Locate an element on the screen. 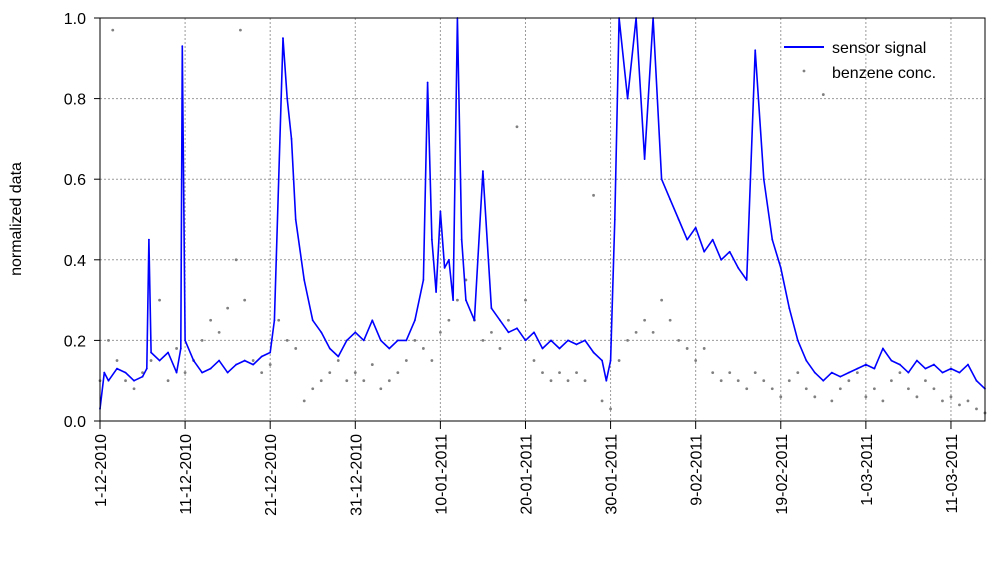 The width and height of the screenshot is (1000, 564). x-tick-label: 10-01-2011 is located at coordinates (441, 474).